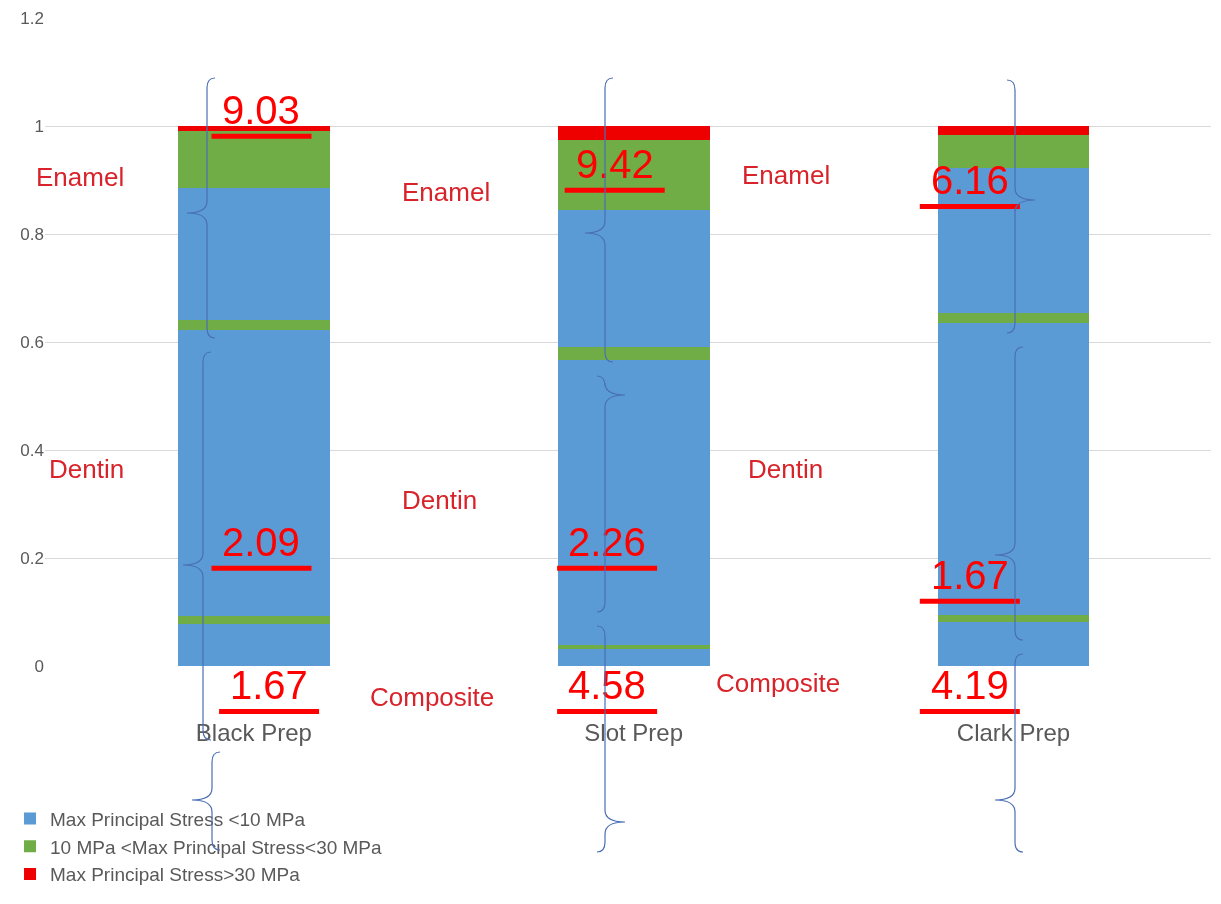  Describe the element at coordinates (261, 542) in the screenshot. I see `annotation: 2.09` at that location.